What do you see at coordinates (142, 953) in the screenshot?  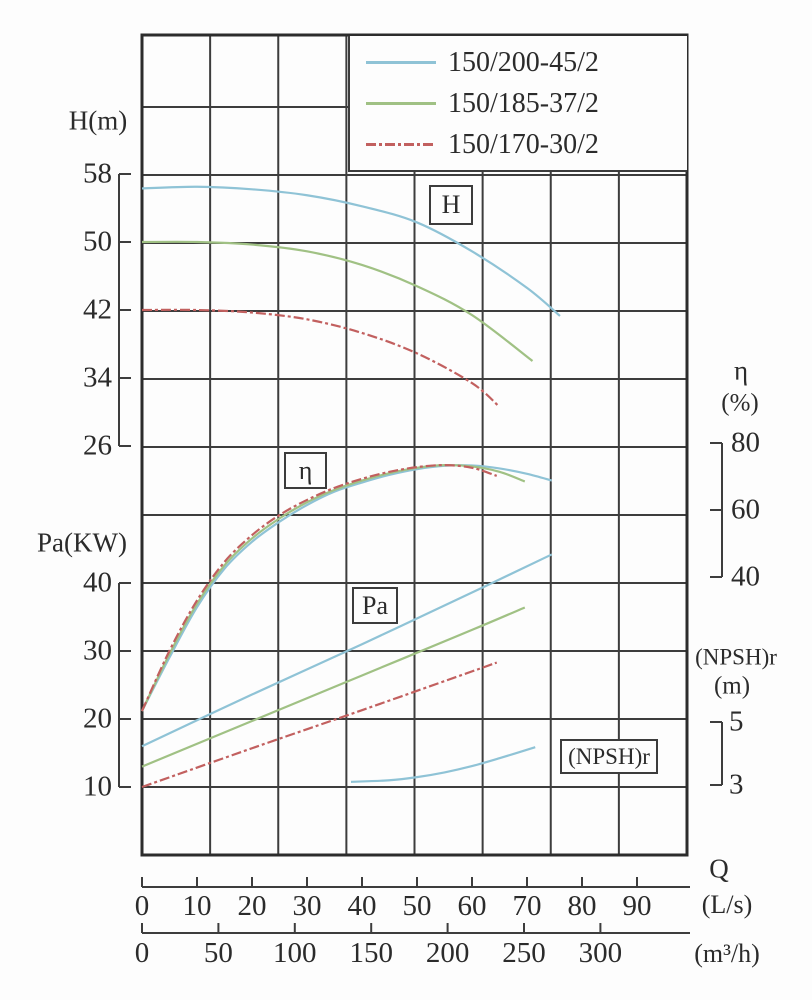 I see `flow-m3h-tick-label: 0` at bounding box center [142, 953].